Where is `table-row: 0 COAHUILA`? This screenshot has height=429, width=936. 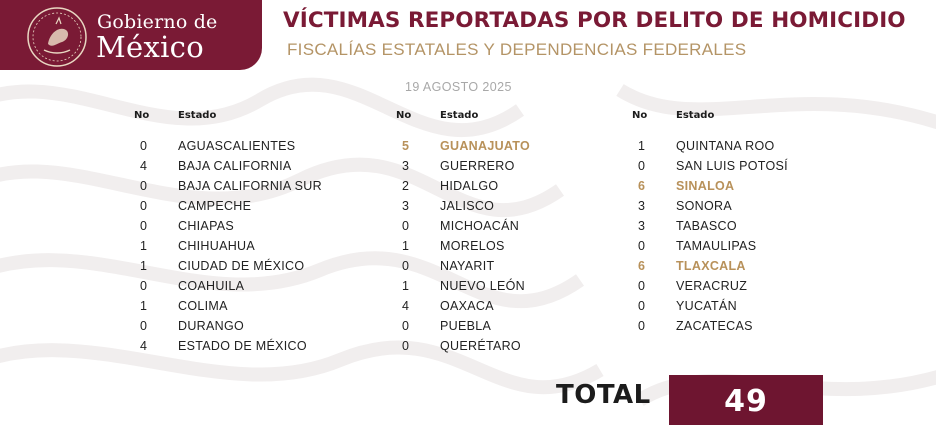
table-row: 0 COAHUILA is located at coordinates (228, 286).